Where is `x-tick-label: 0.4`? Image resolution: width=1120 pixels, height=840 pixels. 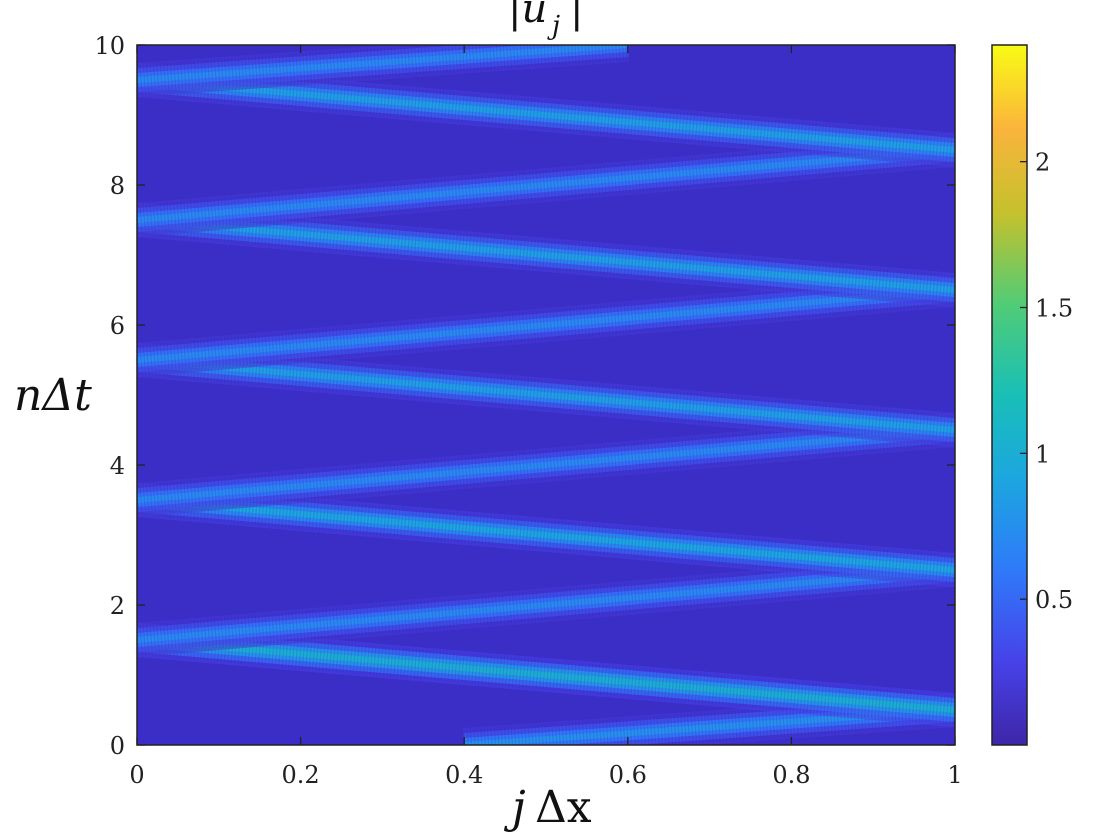 x-tick-label: 0.4 is located at coordinates (464, 775).